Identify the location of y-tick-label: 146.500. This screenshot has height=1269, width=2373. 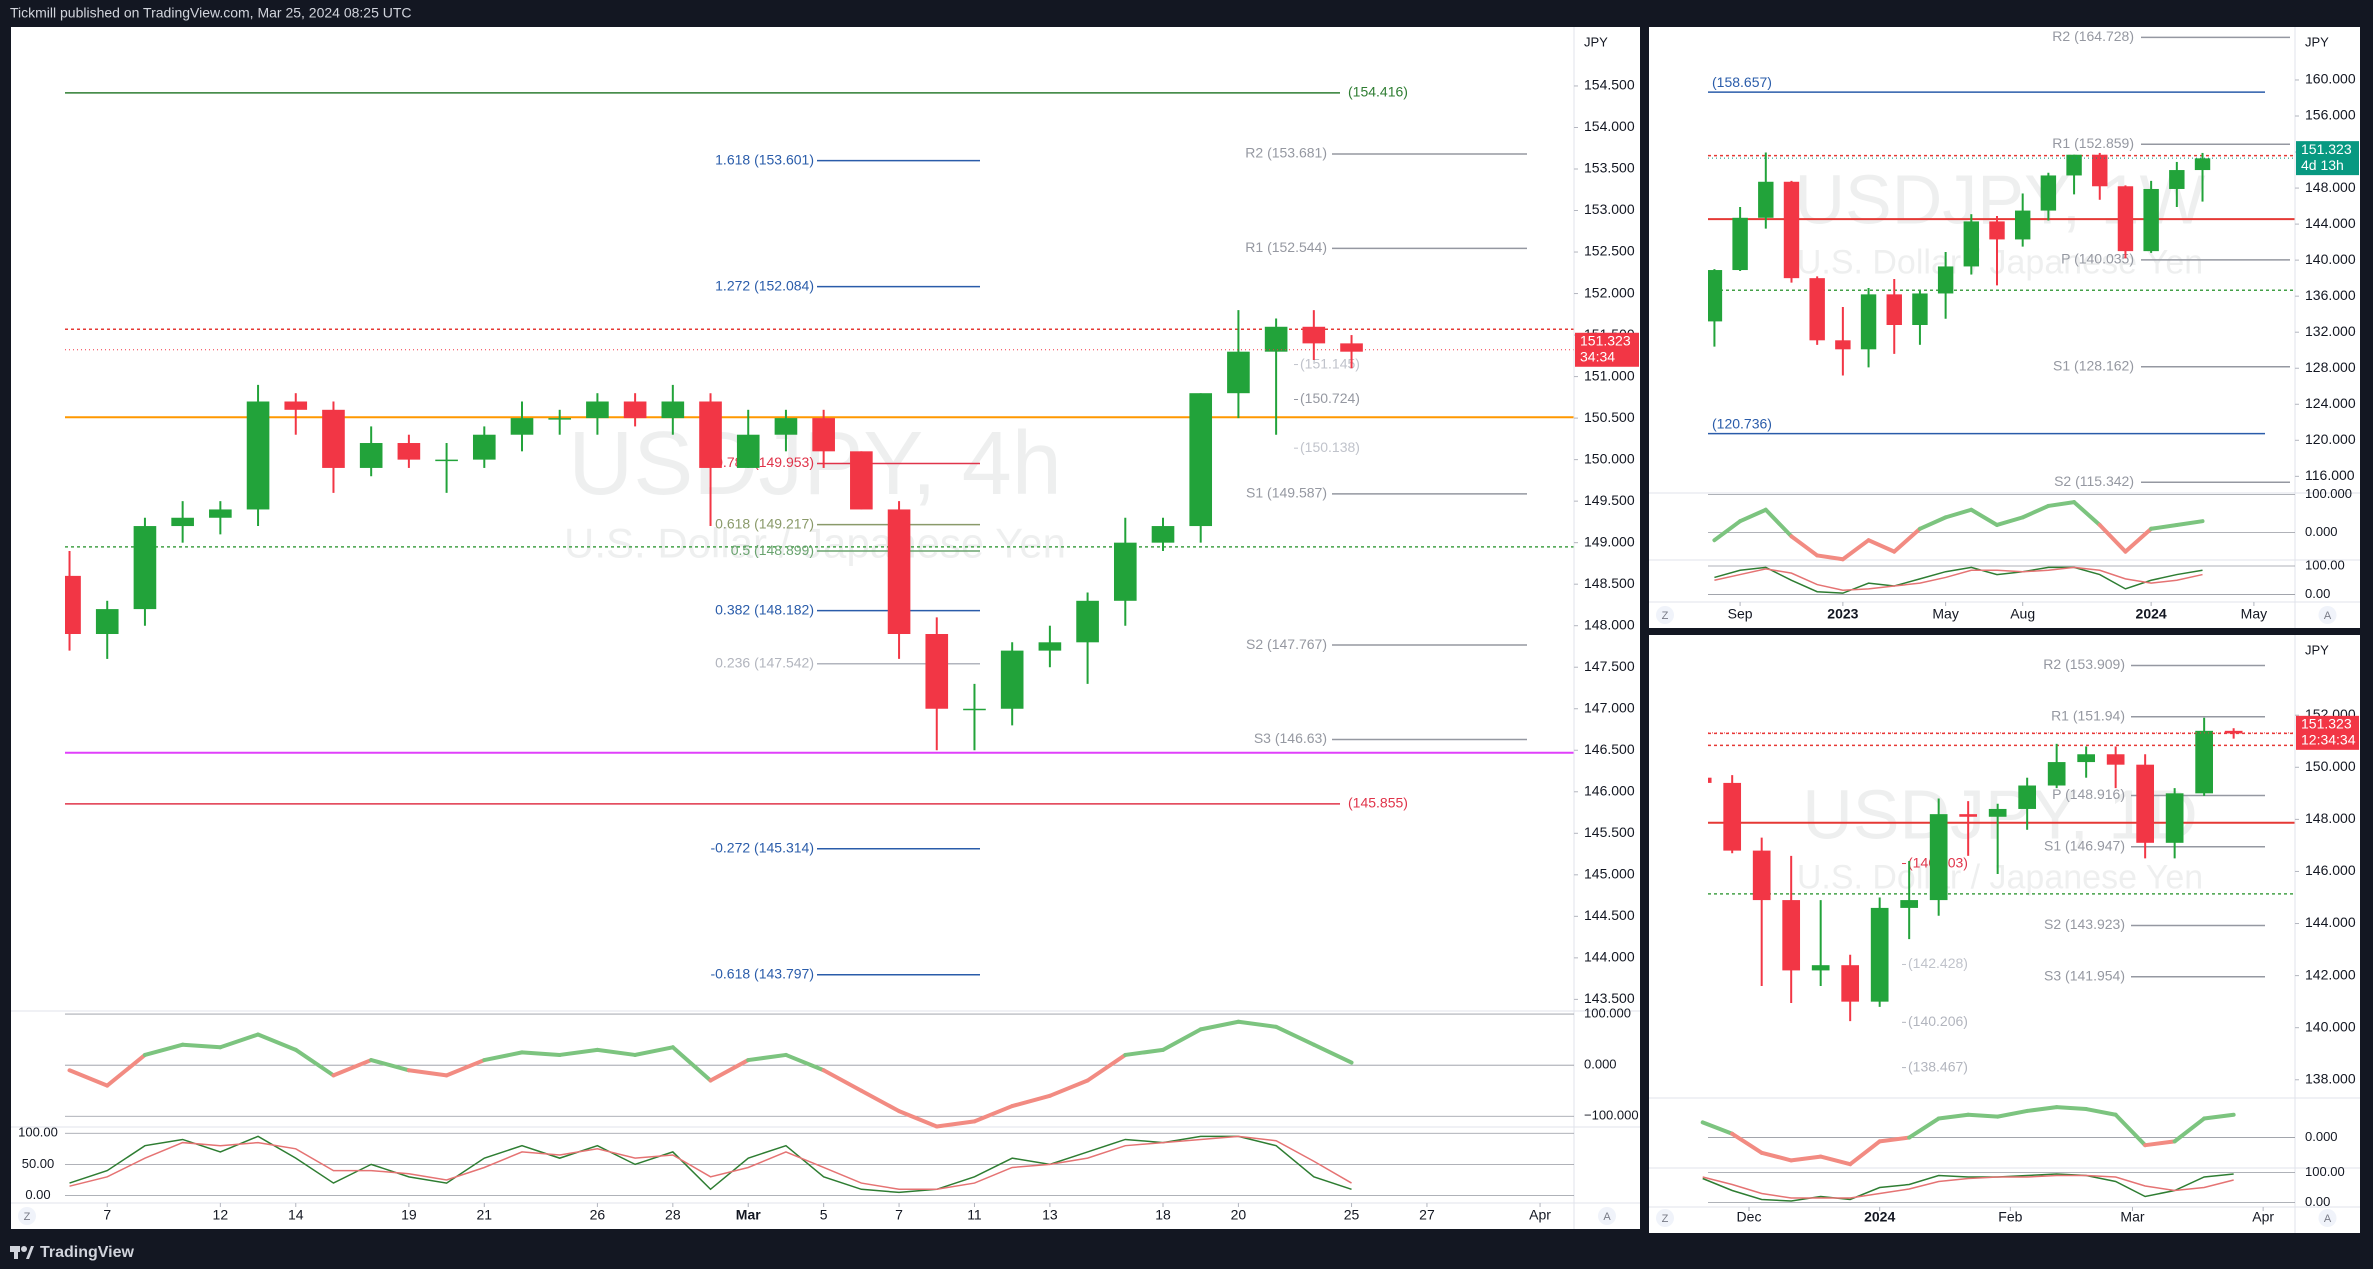
(1609, 749).